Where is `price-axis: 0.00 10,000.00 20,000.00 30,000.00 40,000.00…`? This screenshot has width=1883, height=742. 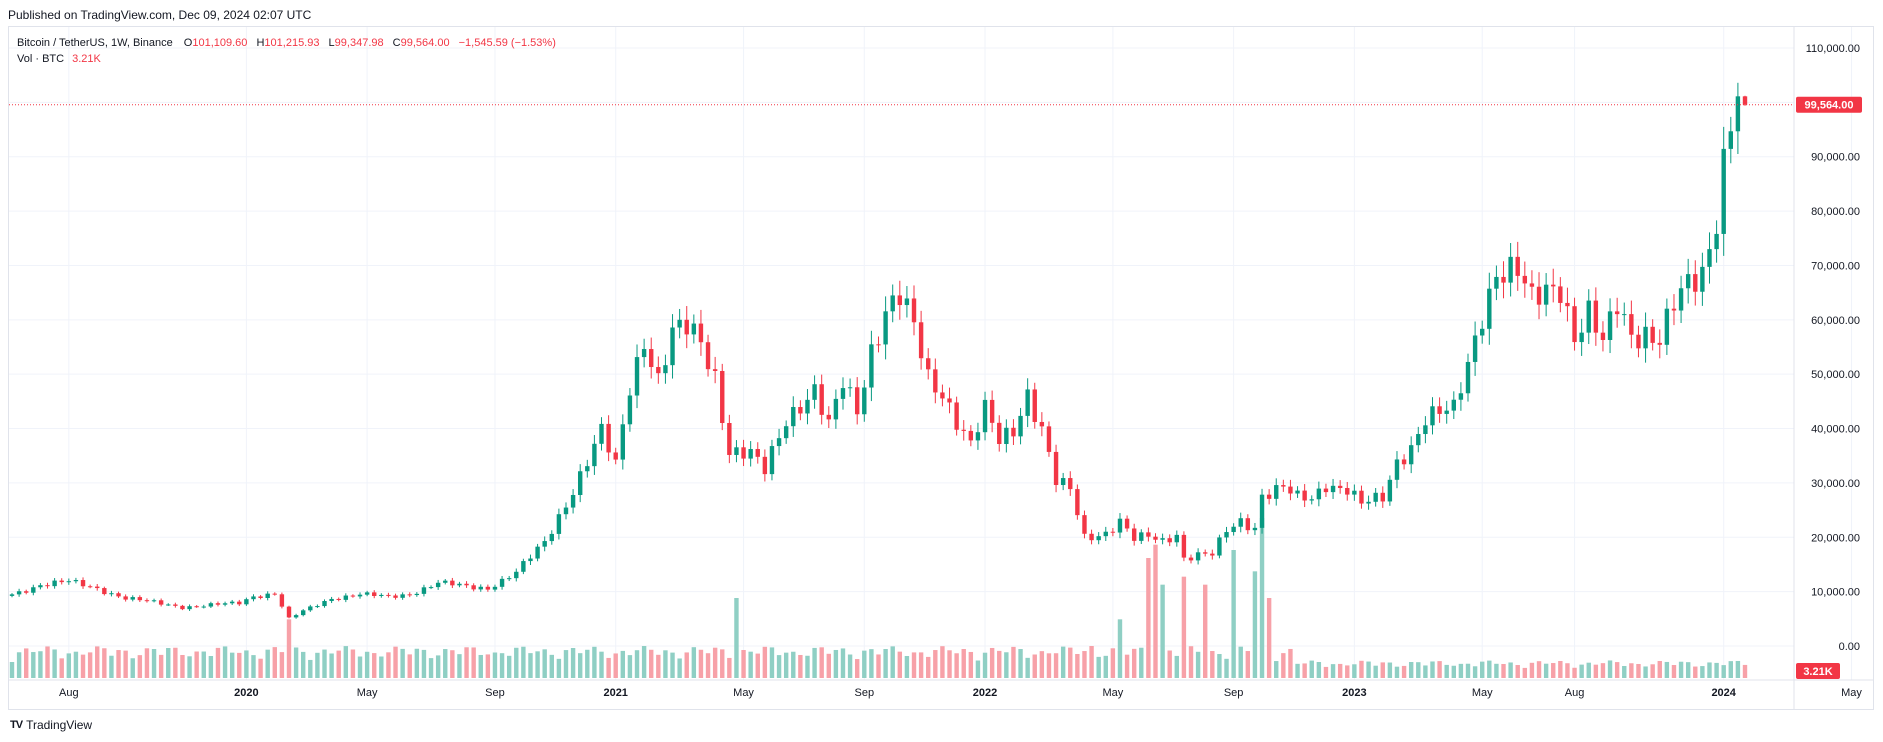
price-axis: 0.00 10,000.00 20,000.00 30,000.00 40,000.00… is located at coordinates (1832, 348).